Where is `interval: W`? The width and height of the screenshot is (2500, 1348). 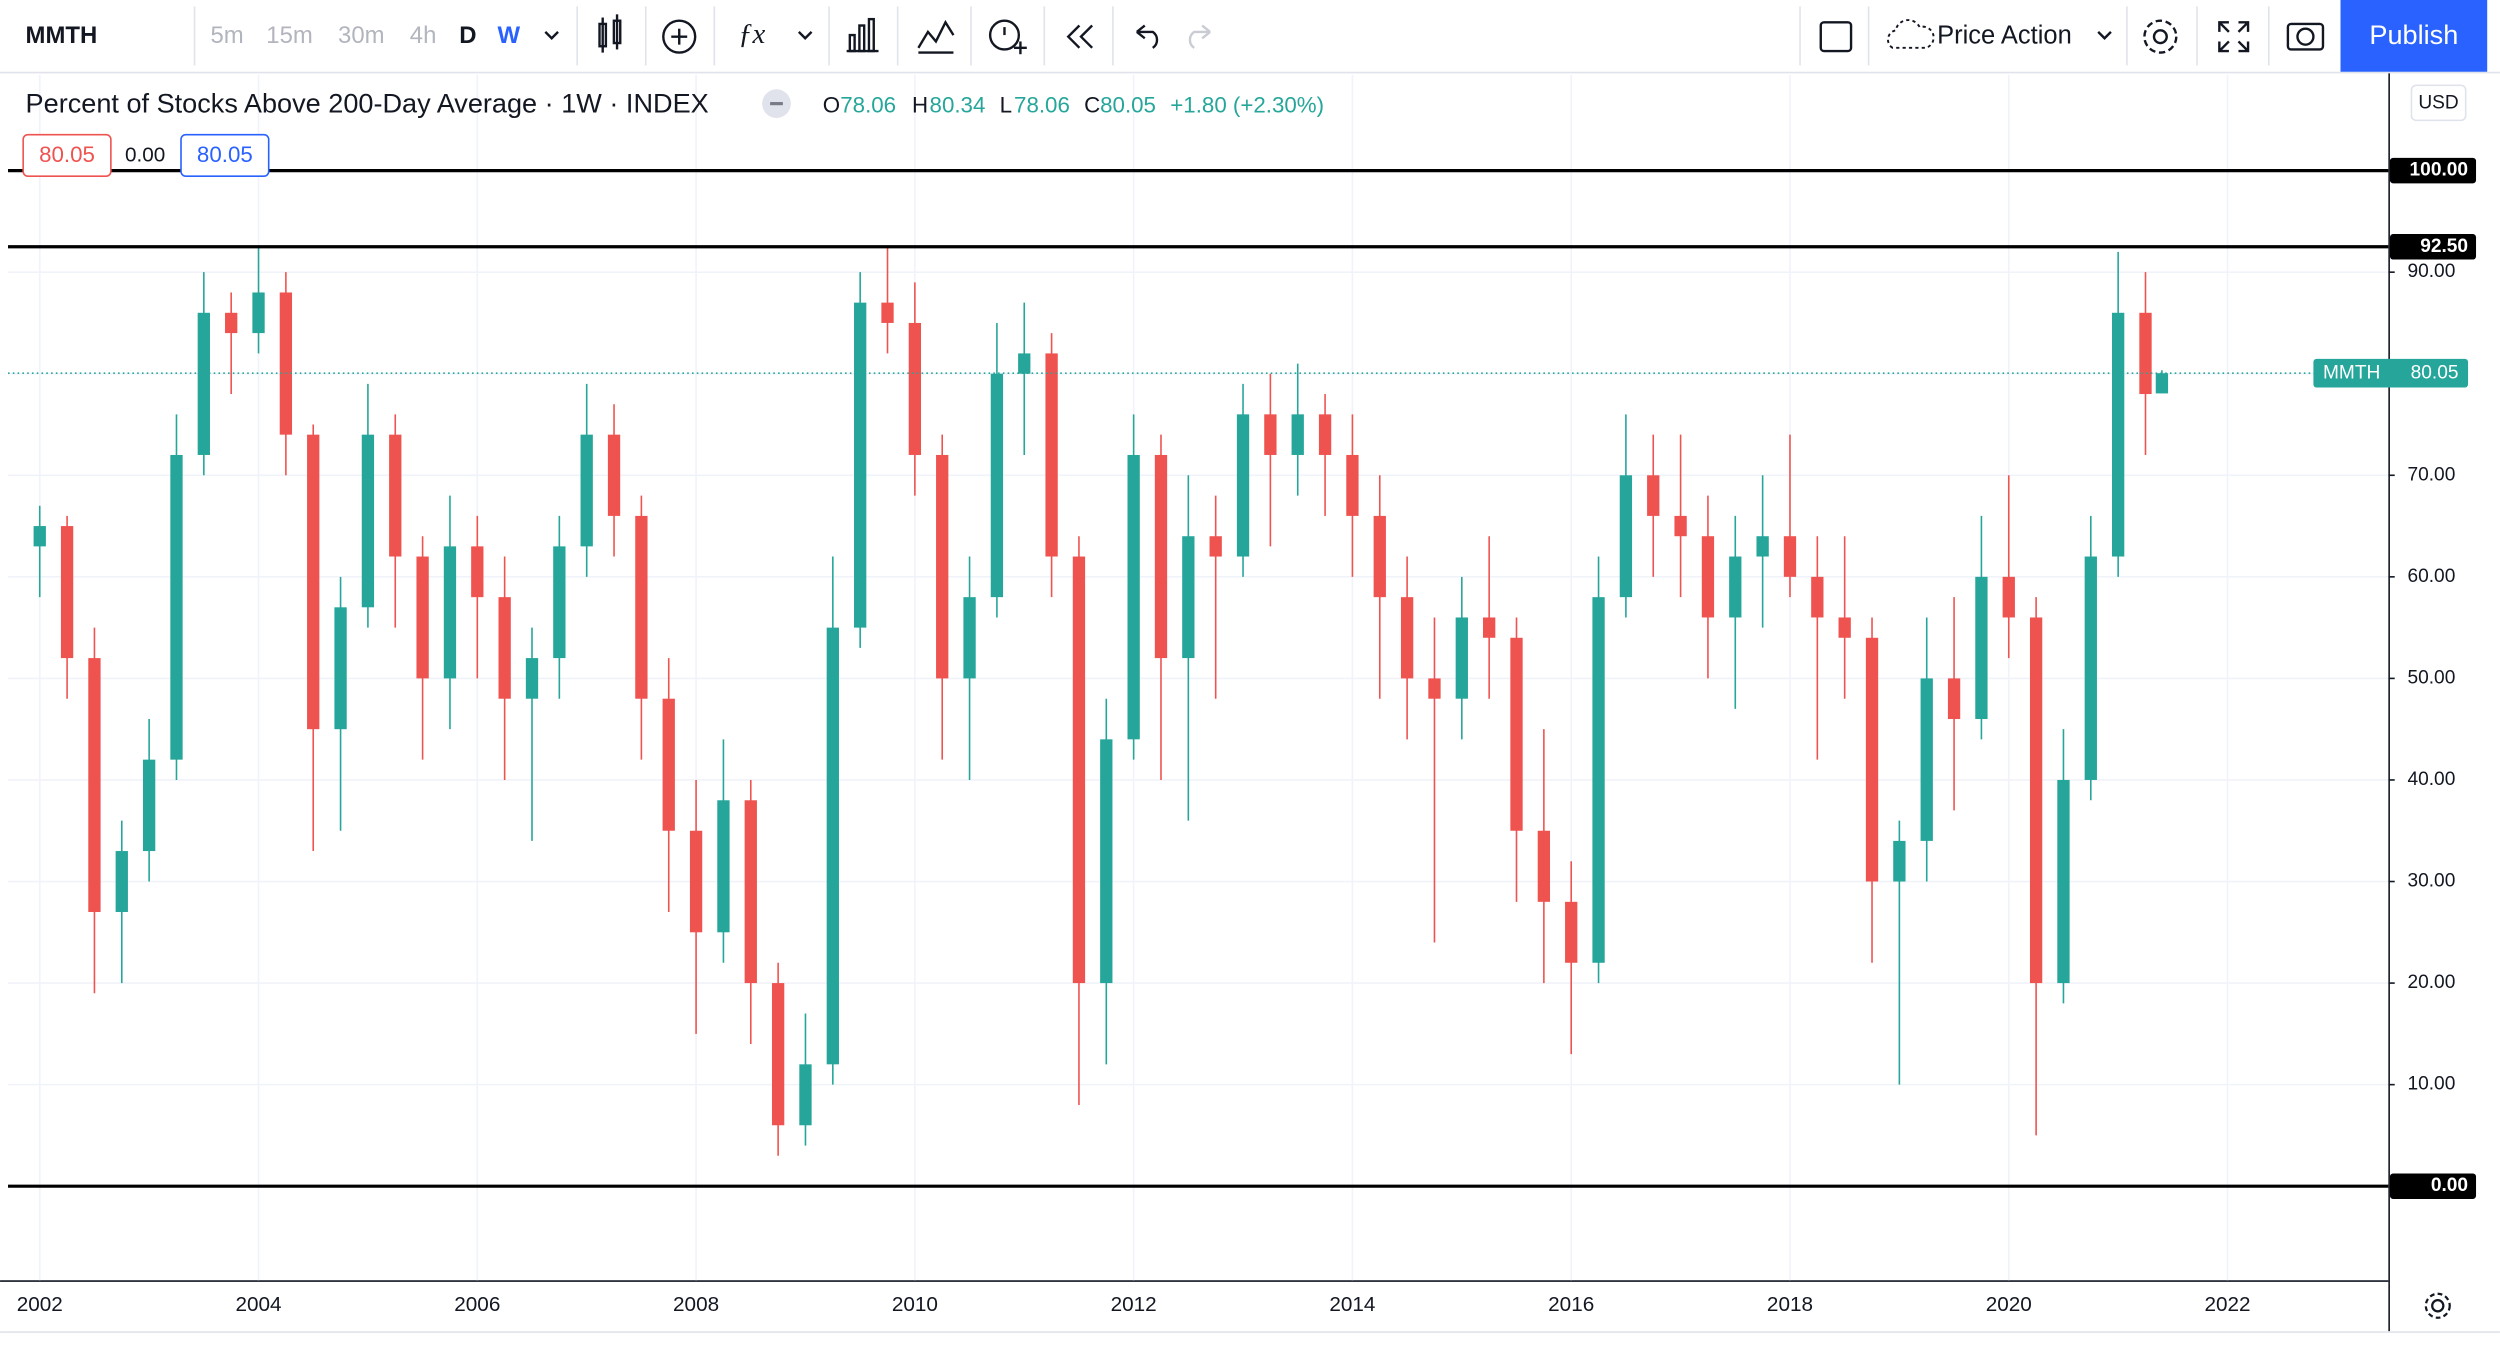 interval: W is located at coordinates (508, 35).